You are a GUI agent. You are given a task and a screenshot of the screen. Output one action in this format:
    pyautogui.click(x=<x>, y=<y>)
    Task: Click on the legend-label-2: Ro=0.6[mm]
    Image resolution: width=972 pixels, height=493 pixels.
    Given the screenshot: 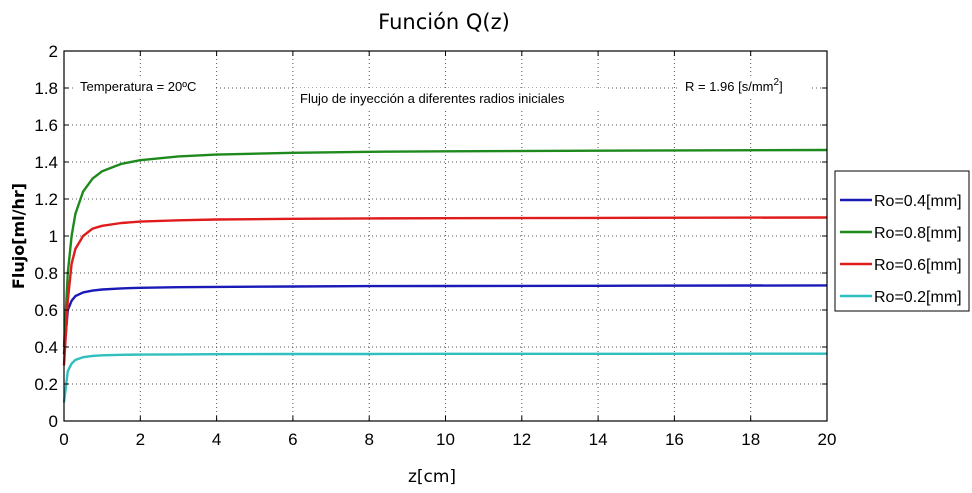 What is the action you would take?
    pyautogui.click(x=918, y=265)
    